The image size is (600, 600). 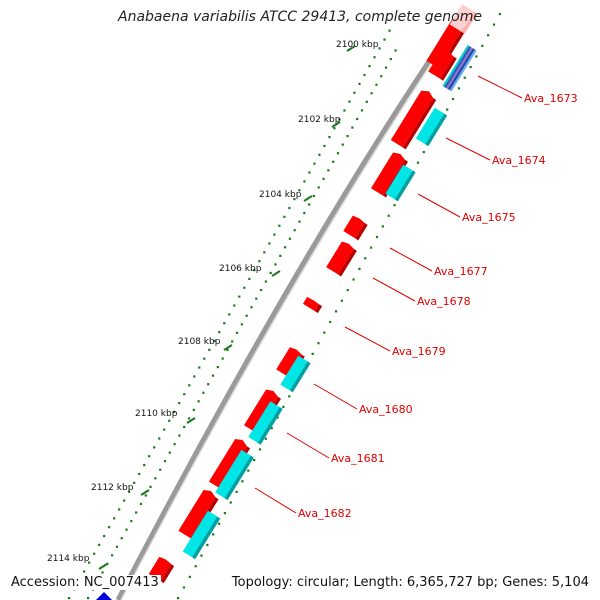 I want to click on label-leader-line, so click(x=394, y=289).